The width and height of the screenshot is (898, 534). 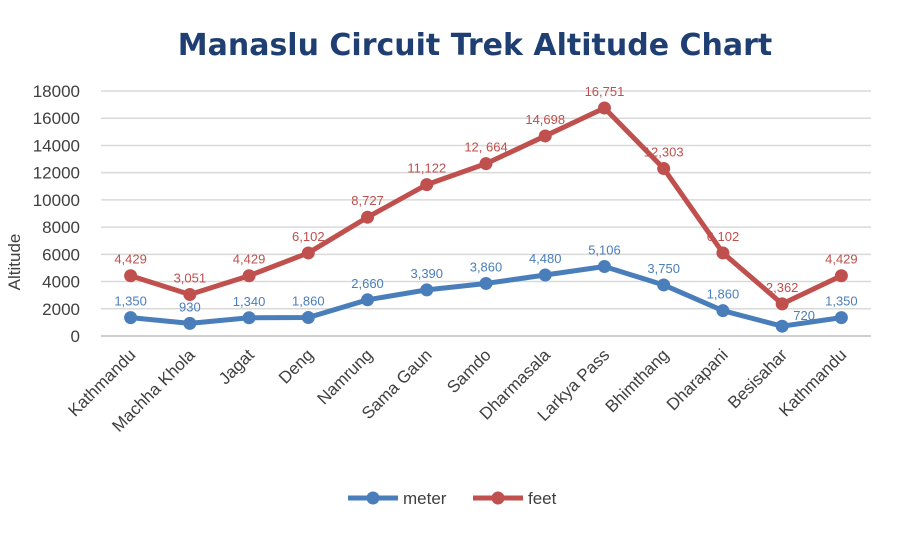 What do you see at coordinates (61, 227) in the screenshot?
I see `y-tick-label: 8000` at bounding box center [61, 227].